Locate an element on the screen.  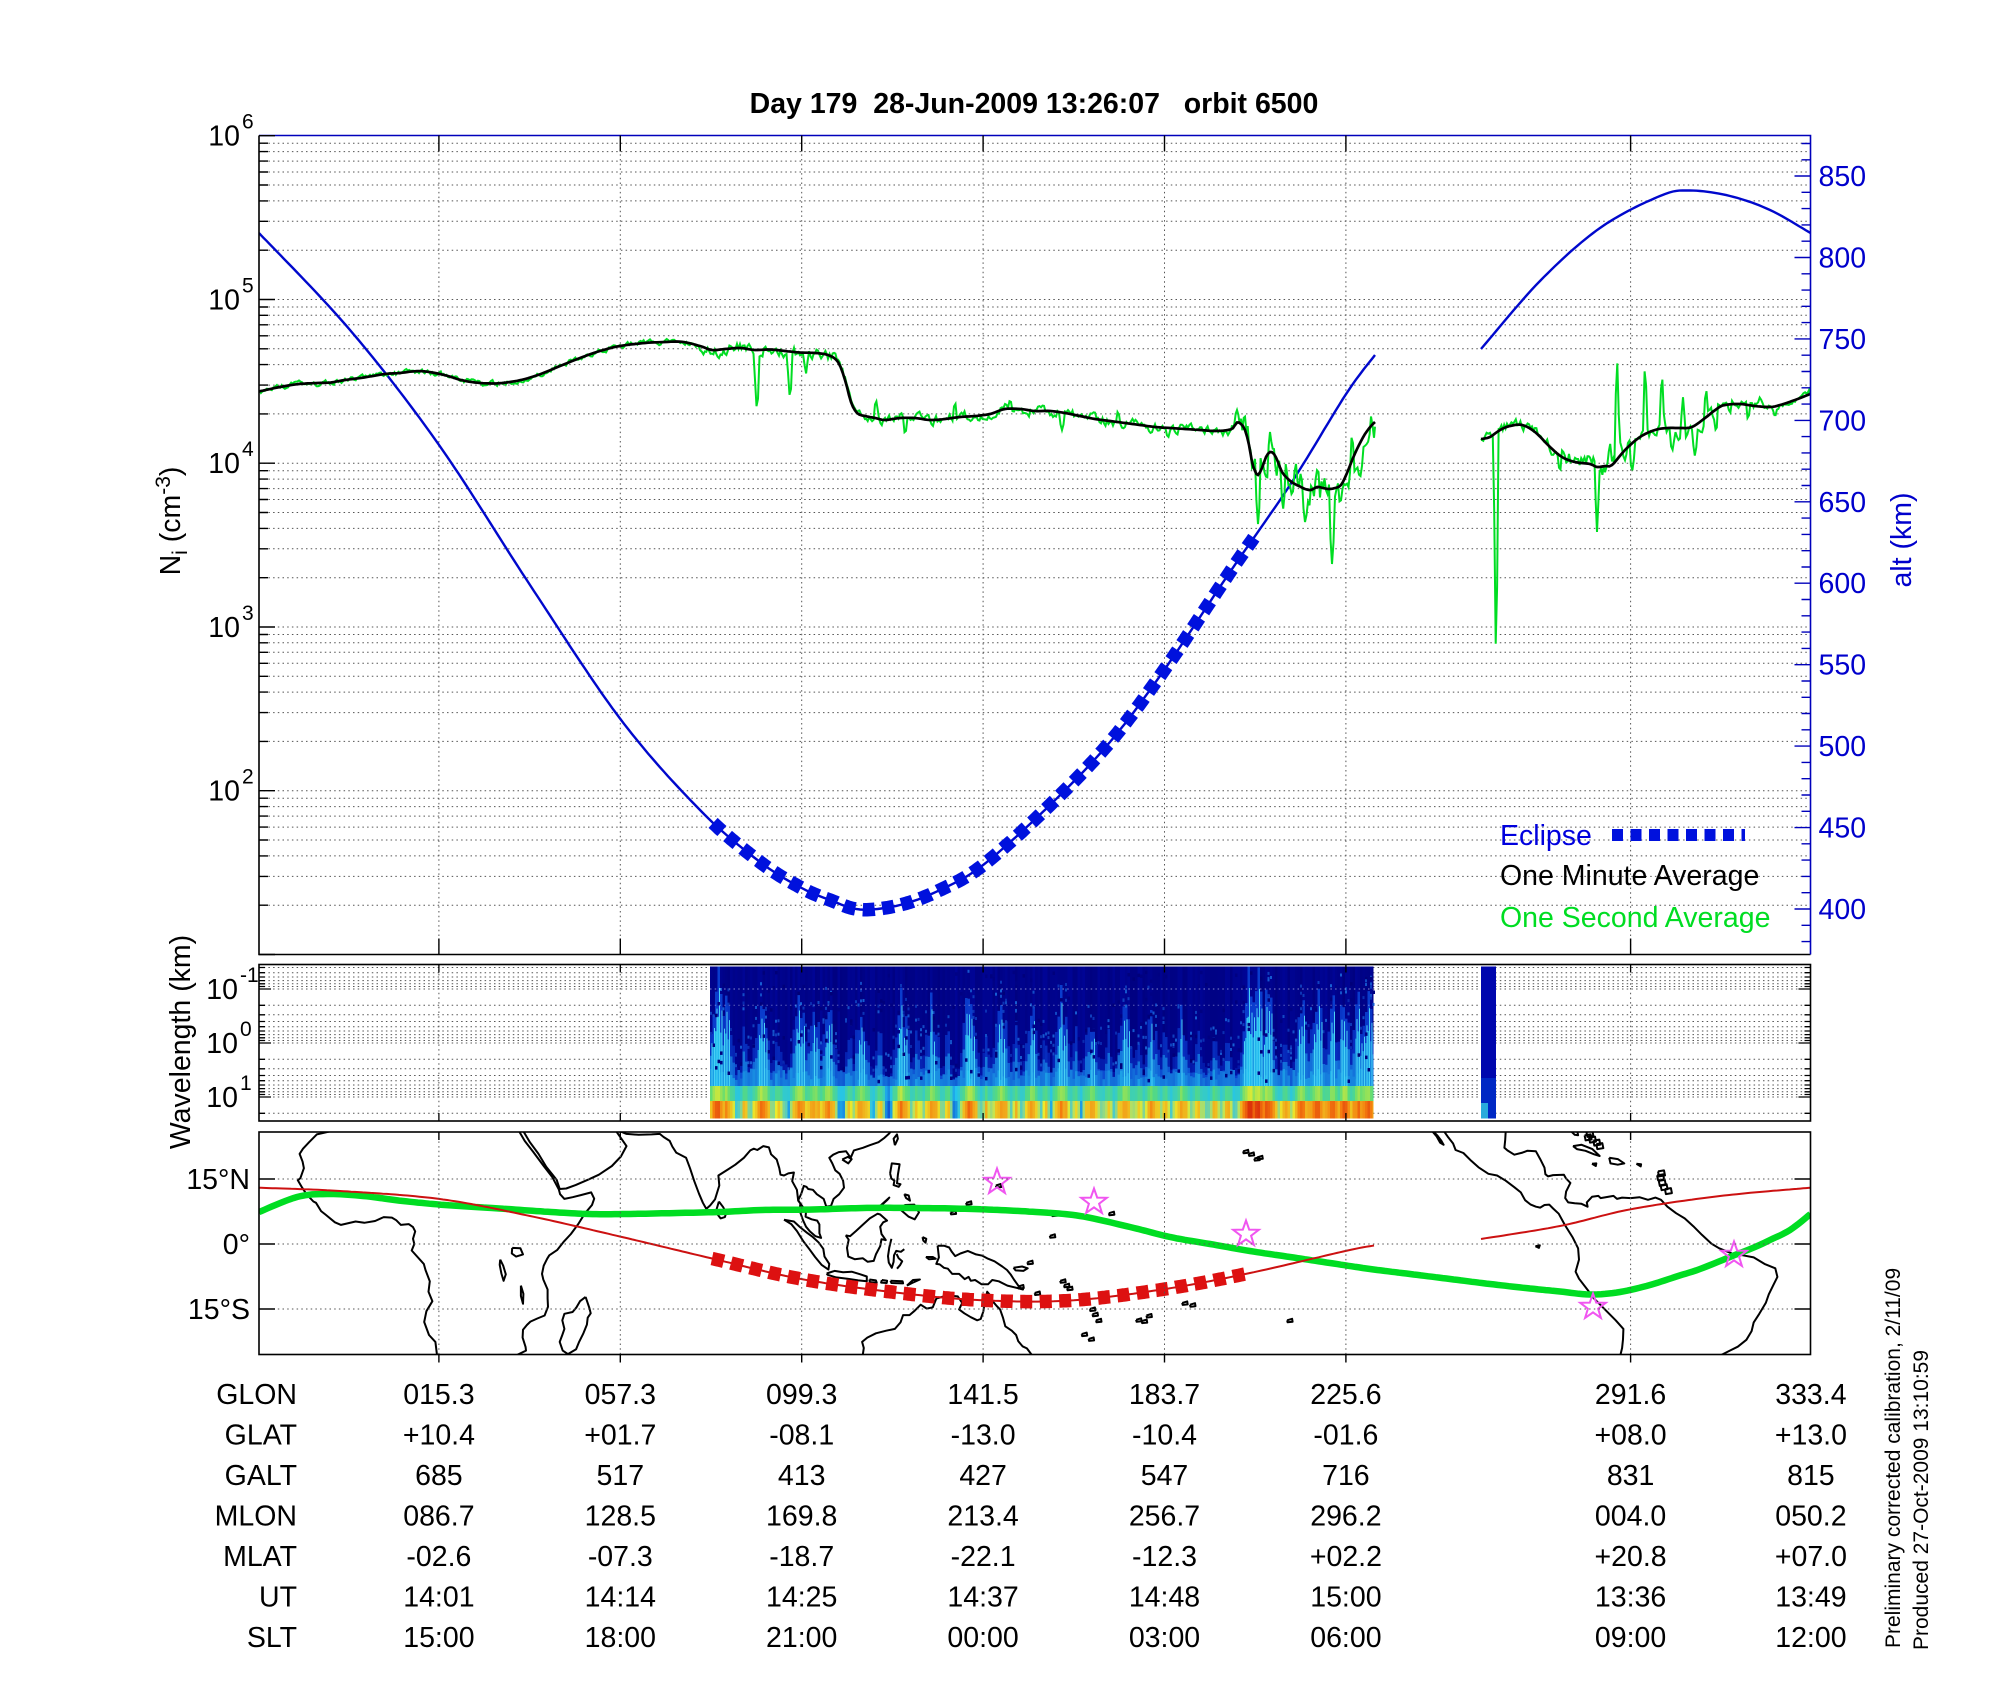
svg-text: 400 is located at coordinates (1843, 910).